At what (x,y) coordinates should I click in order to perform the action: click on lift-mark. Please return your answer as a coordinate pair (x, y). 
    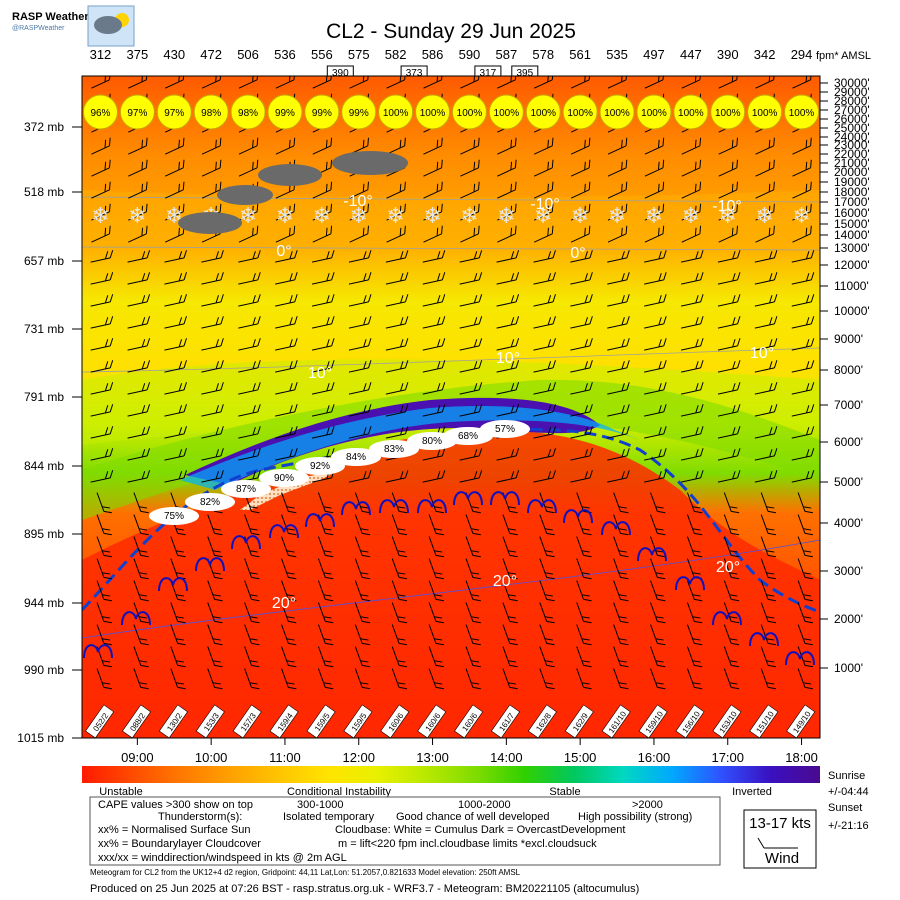
    Looking at the image, I should click on (432, 506).